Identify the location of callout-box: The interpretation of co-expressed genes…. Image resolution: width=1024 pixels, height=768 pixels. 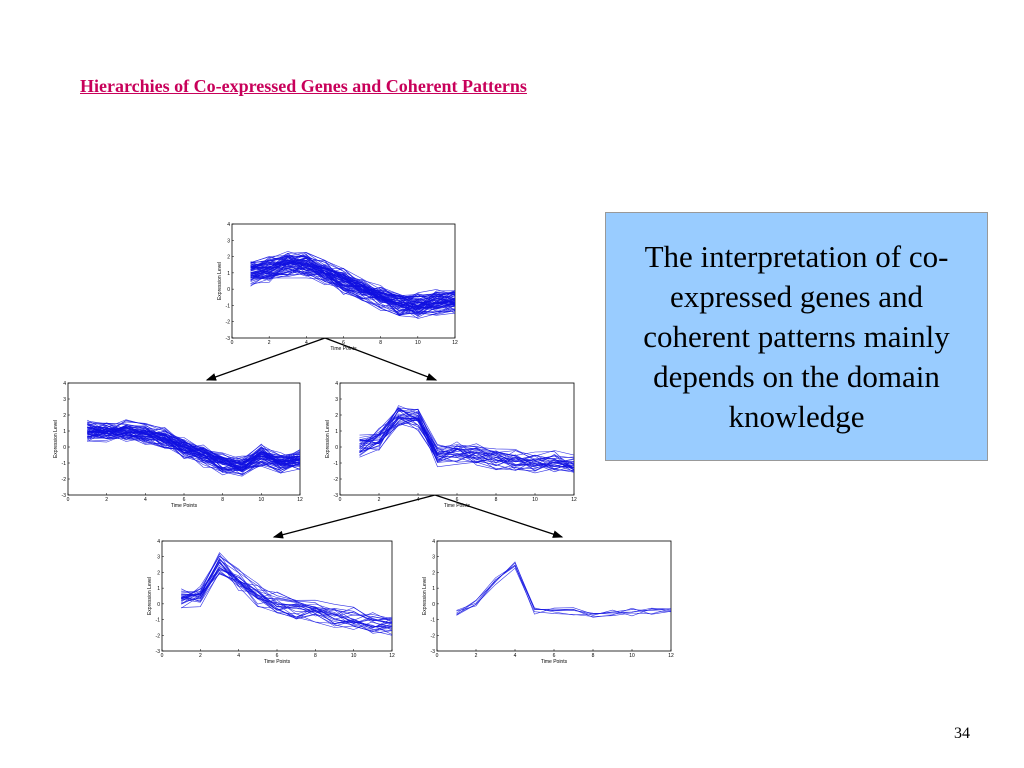
(796, 336).